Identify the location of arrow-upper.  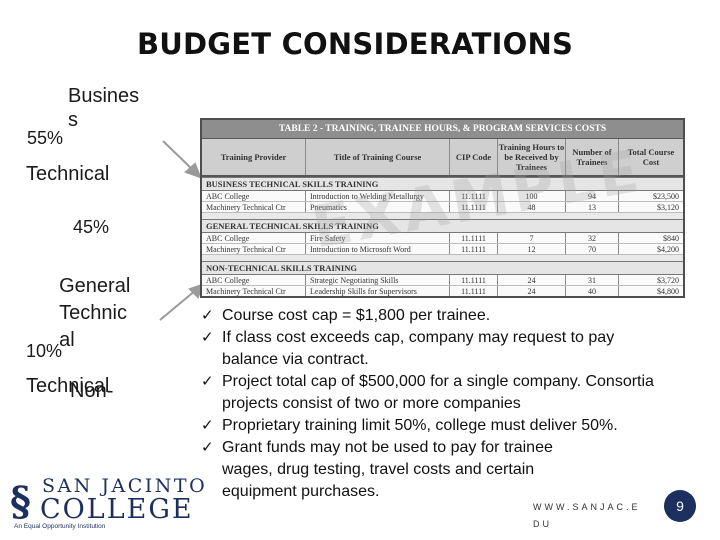
(178, 155).